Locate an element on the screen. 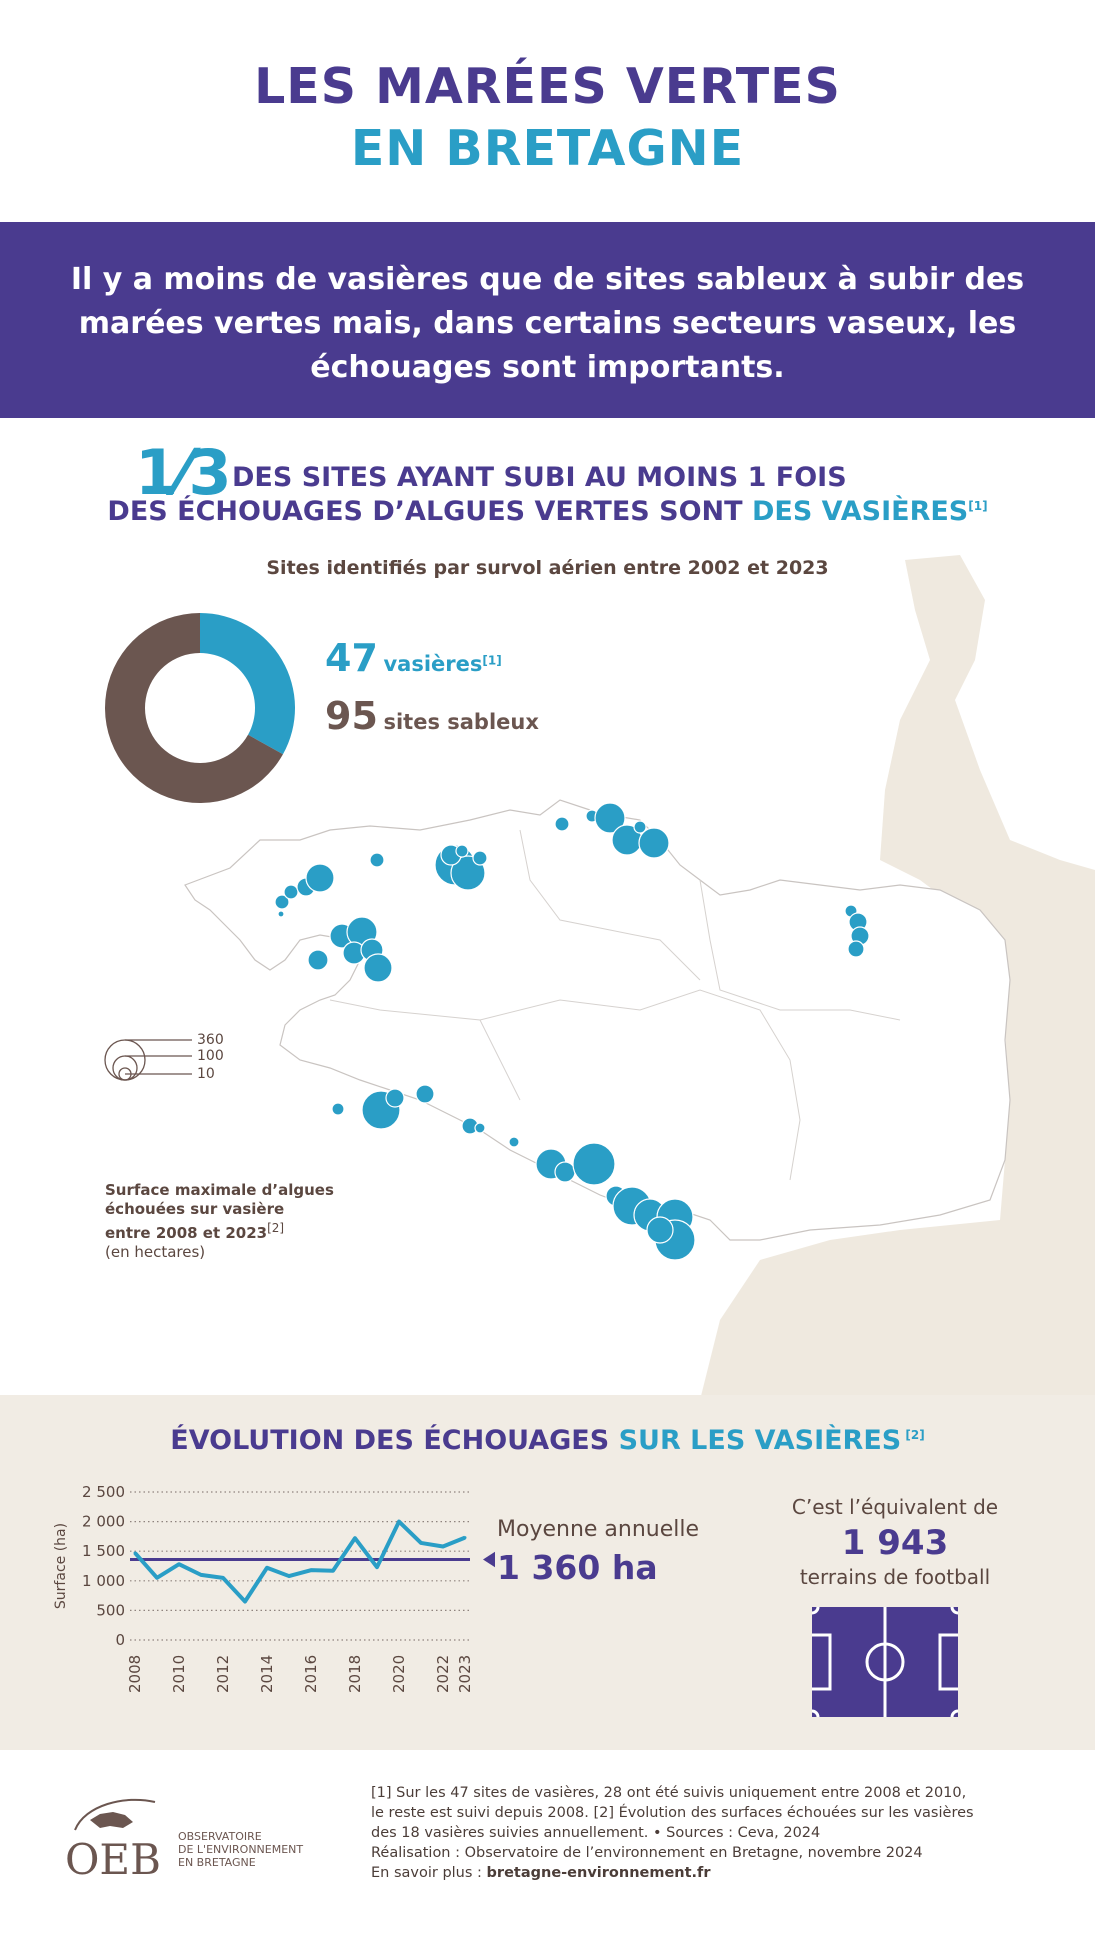 Image resolution: width=1095 pixels, height=1937 pixels. evolution-title-b: SUR LES VASIÈRES is located at coordinates (760, 1440).